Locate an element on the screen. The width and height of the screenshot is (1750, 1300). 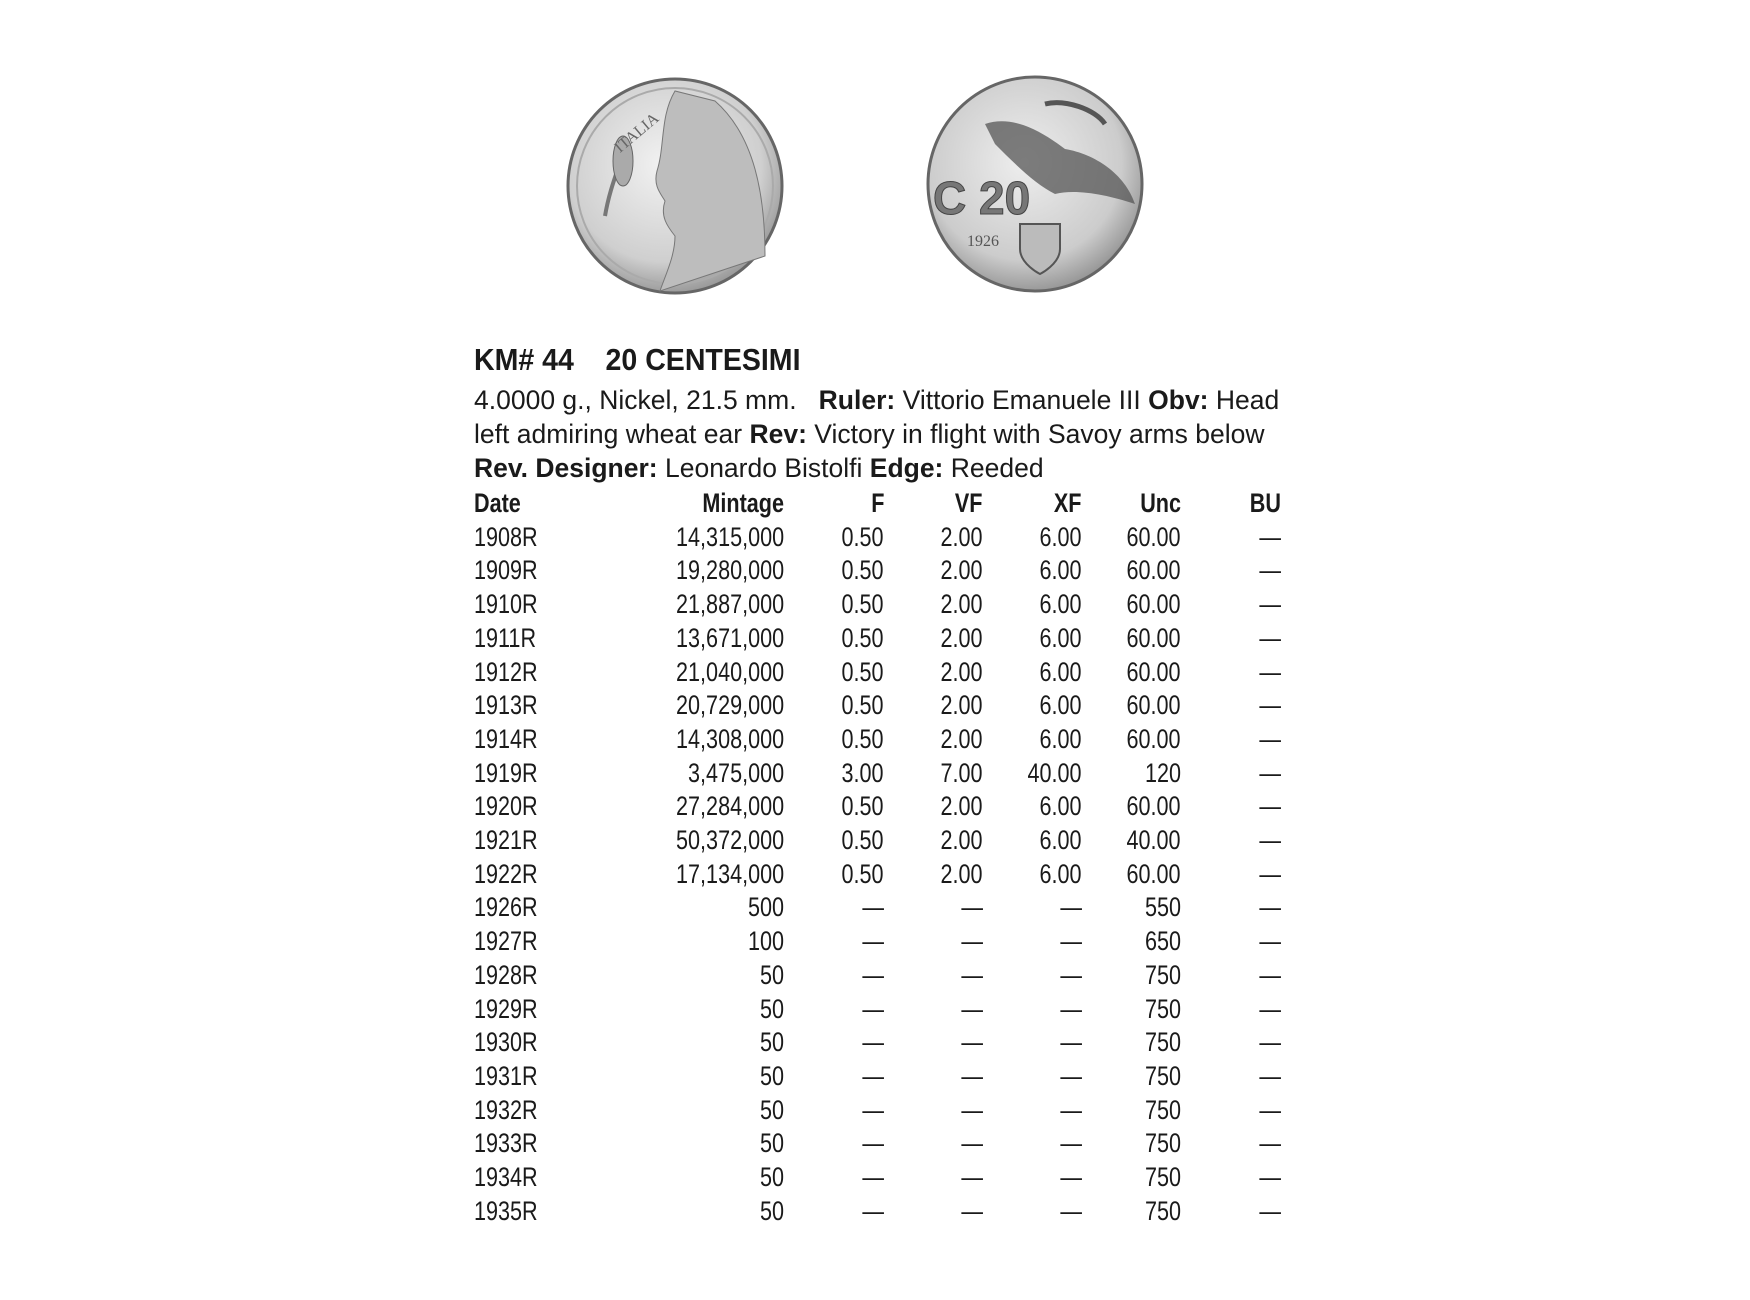
cell-text: 1934R is located at coordinates (506, 1177).